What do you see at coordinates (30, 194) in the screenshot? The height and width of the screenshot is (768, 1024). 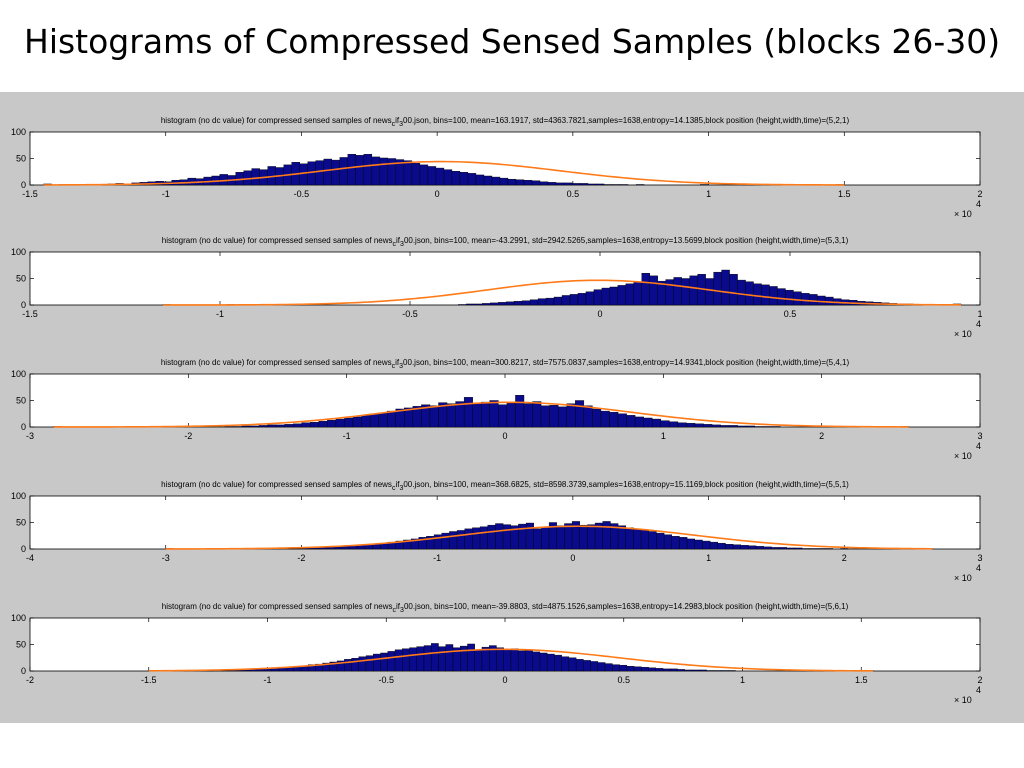 I see `x-tick-label: -1.5` at bounding box center [30, 194].